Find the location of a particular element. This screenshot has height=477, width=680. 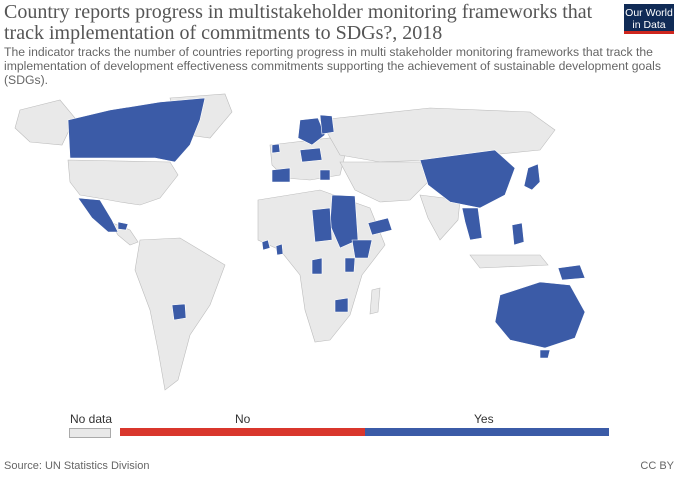

country-tanzania is located at coordinates (350, 265).